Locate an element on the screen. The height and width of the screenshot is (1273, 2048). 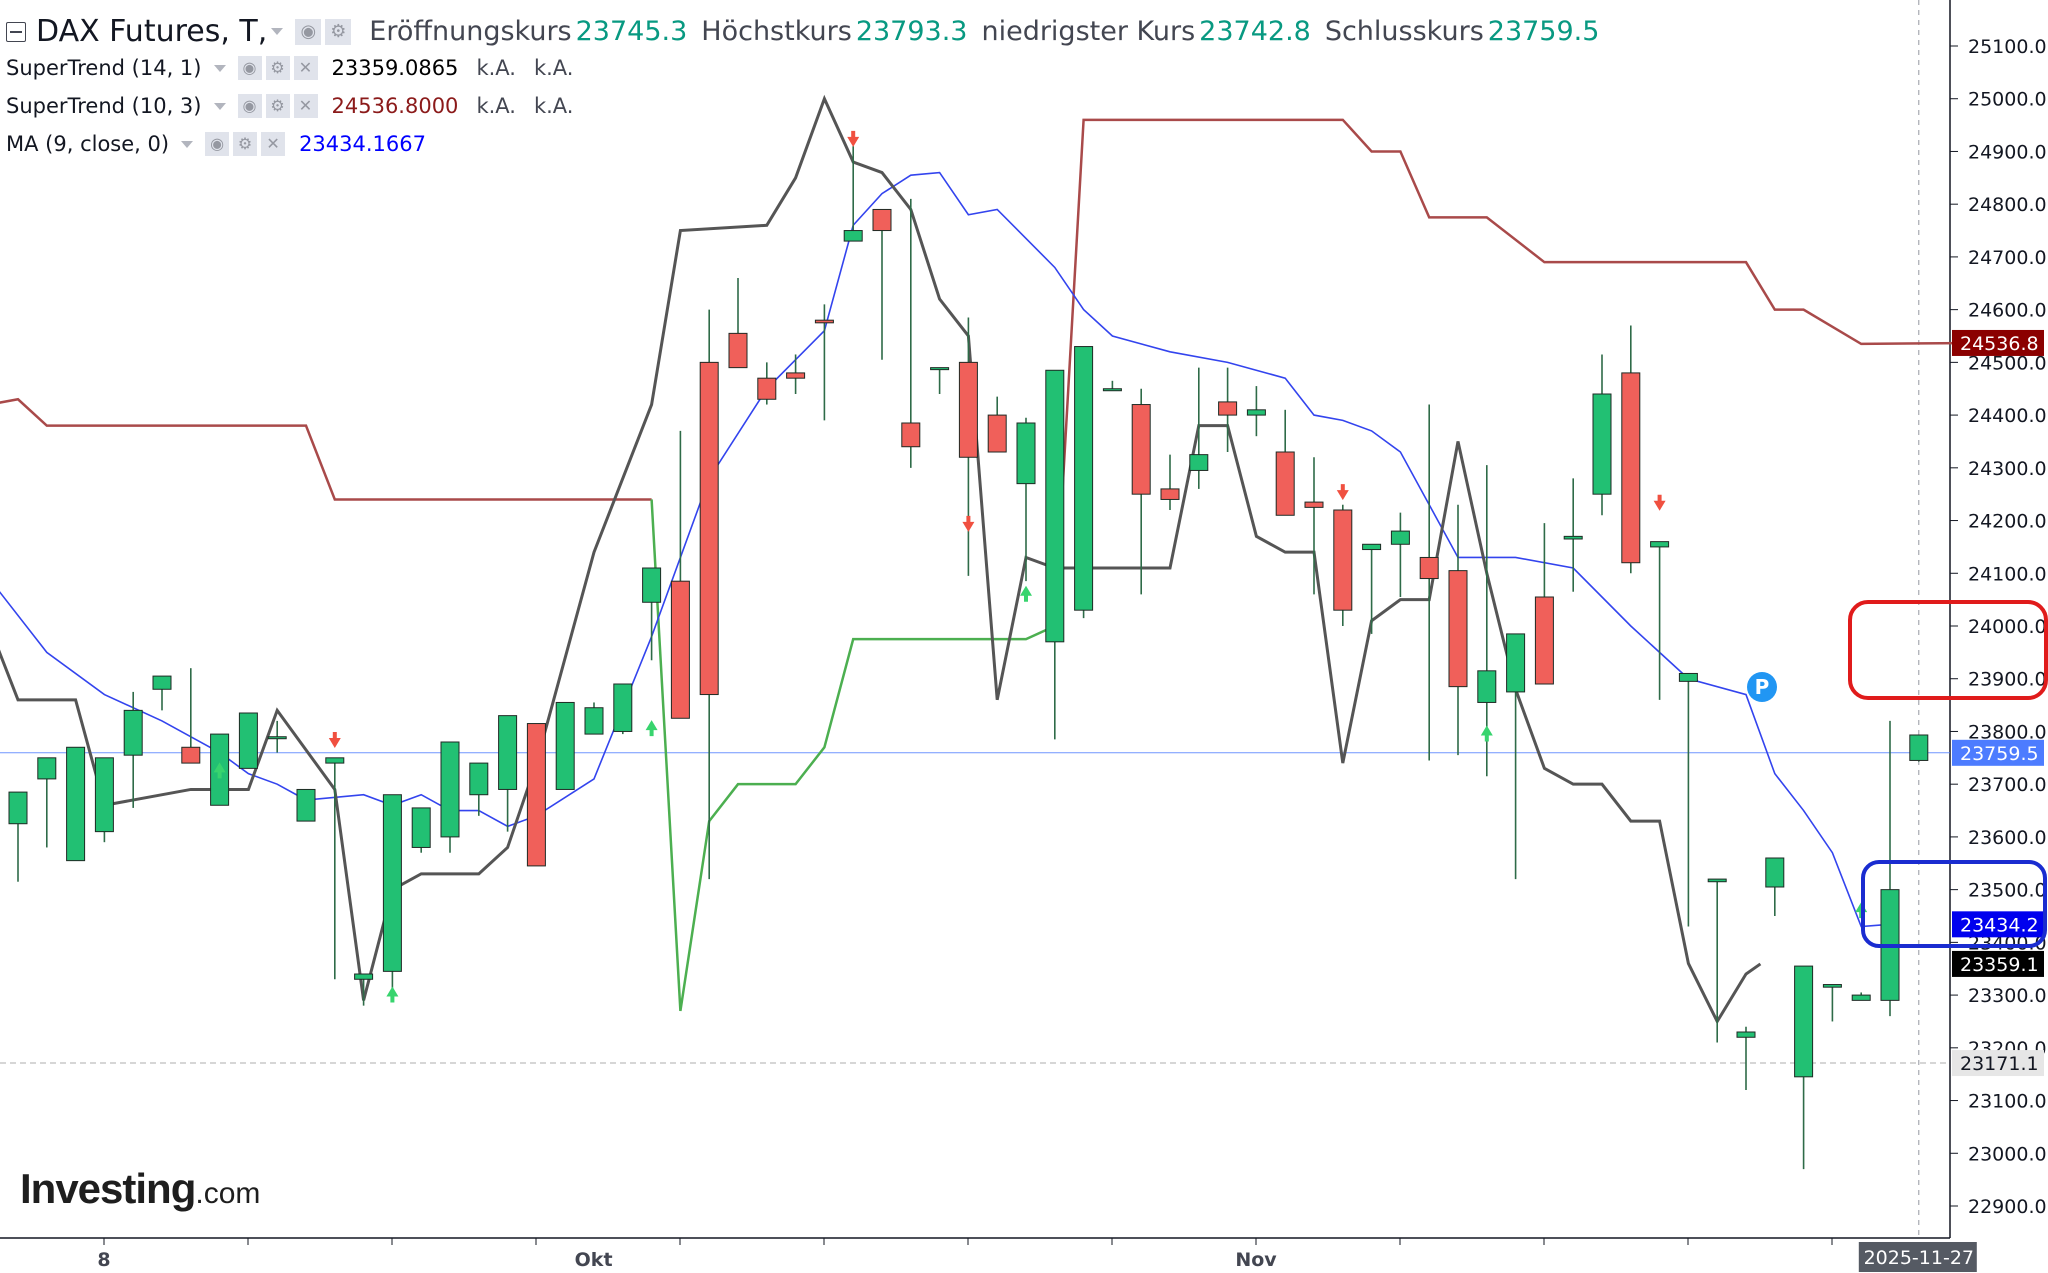
high-label: Höchstkurs is located at coordinates (776, 31).